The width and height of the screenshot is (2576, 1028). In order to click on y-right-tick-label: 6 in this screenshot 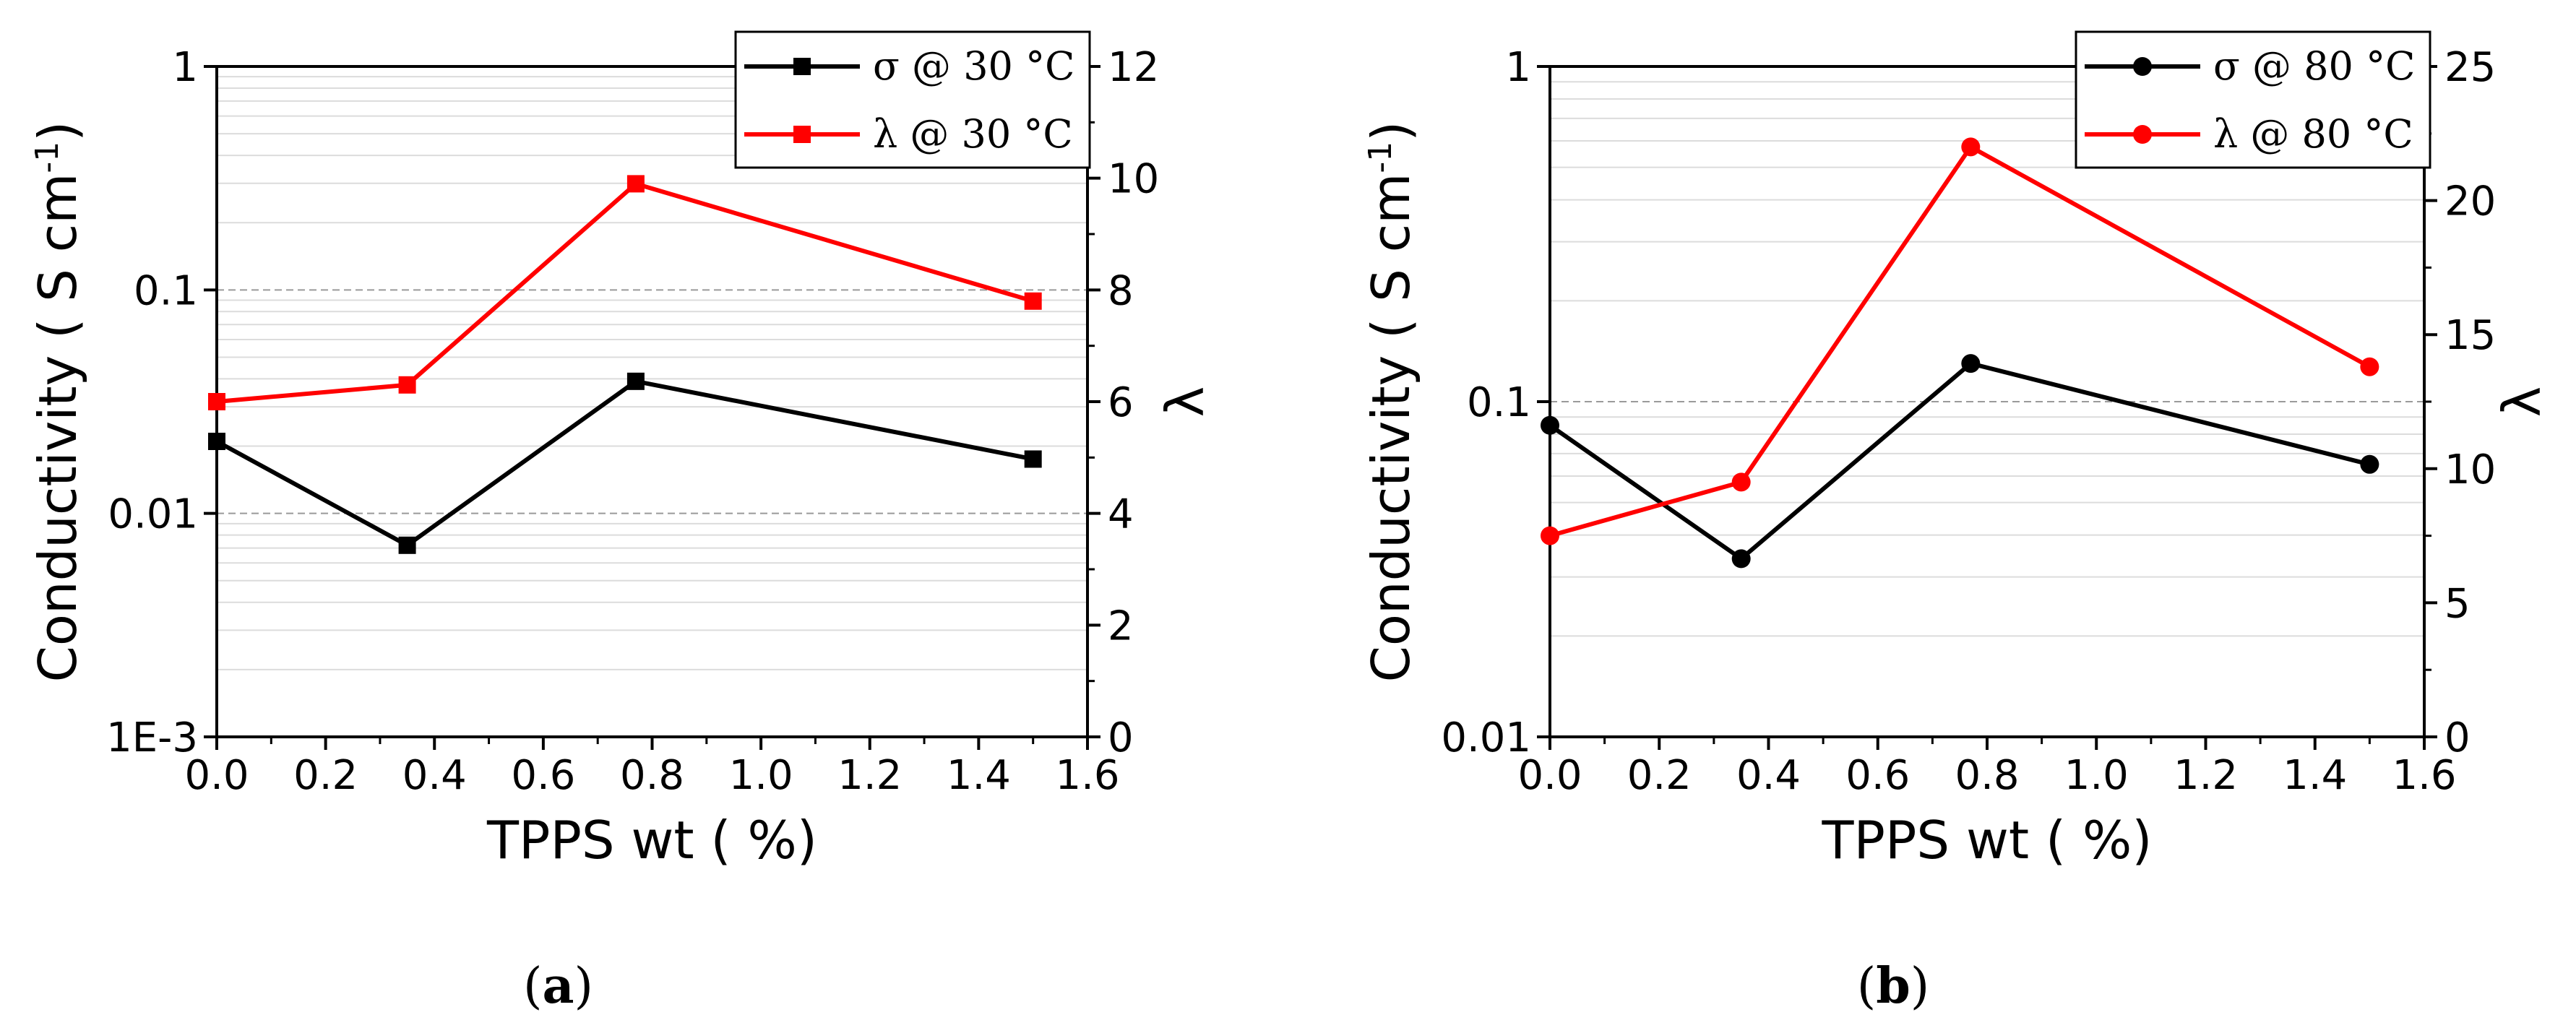, I will do `click(1121, 402)`.